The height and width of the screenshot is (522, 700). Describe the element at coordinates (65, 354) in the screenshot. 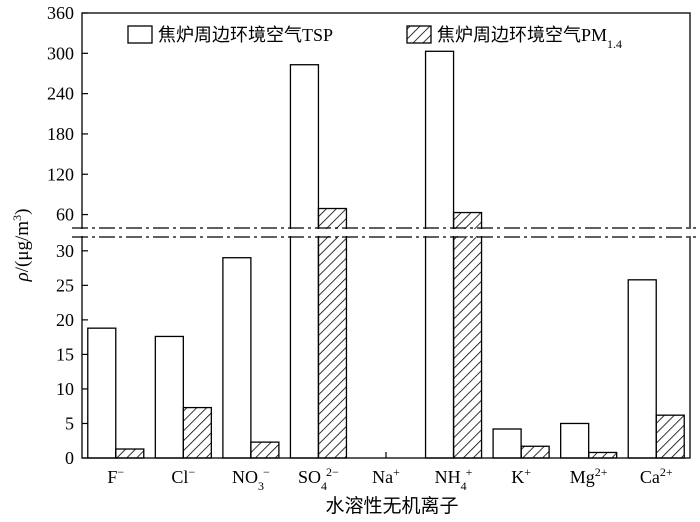

I see `y-tick-label-lower-15: 15` at that location.